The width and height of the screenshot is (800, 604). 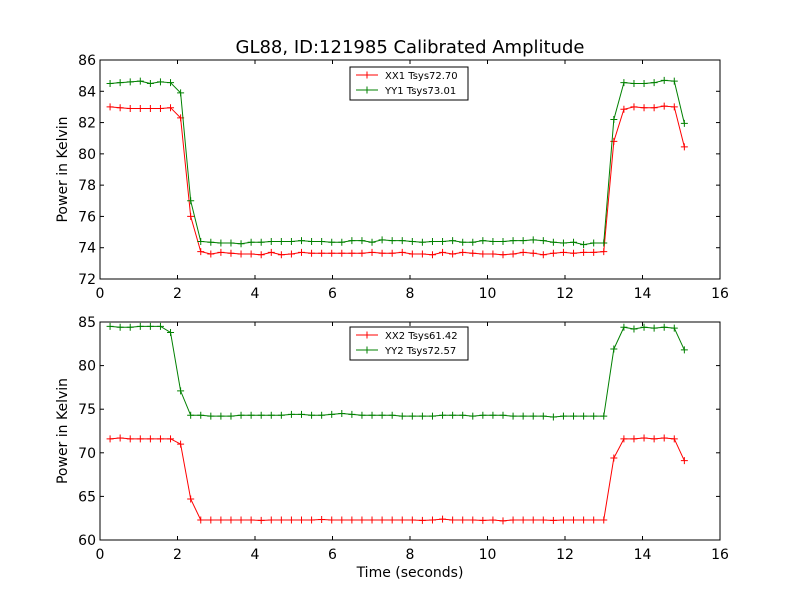 What do you see at coordinates (397, 479) in the screenshot?
I see `series-line` at bounding box center [397, 479].